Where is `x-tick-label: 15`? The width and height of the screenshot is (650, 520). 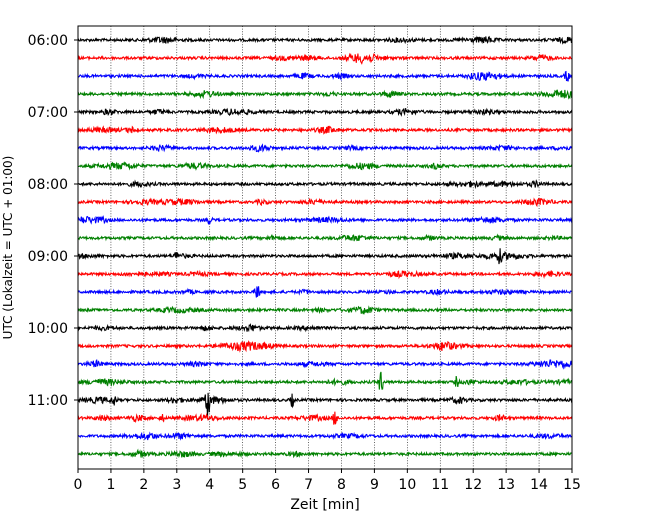
x-tick-label: 15 is located at coordinates (572, 485).